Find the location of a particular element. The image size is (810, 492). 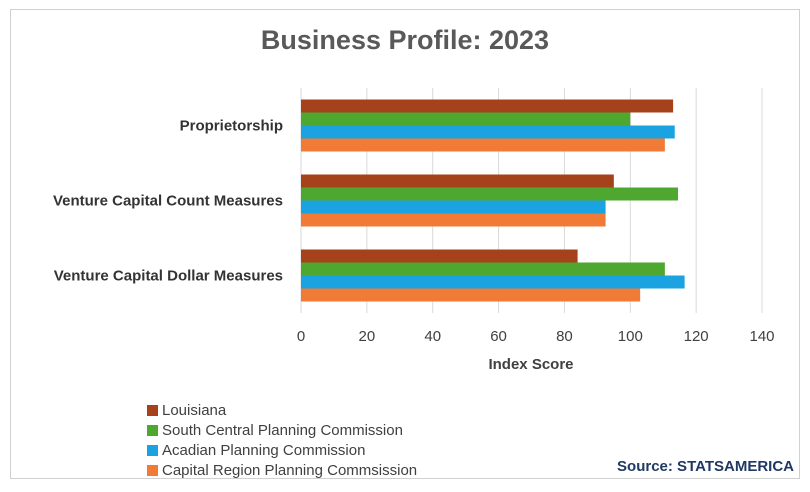

x-tick-labels: 0 20 40 60 80 100 120 140 is located at coordinates (536, 336).